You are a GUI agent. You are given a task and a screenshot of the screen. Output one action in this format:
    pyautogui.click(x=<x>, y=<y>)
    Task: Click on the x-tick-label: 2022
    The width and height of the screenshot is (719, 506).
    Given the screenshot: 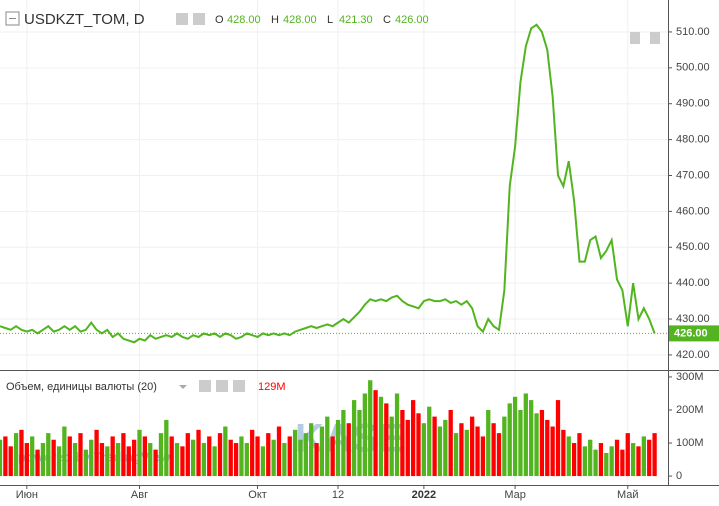 What is the action you would take?
    pyautogui.click(x=424, y=495)
    